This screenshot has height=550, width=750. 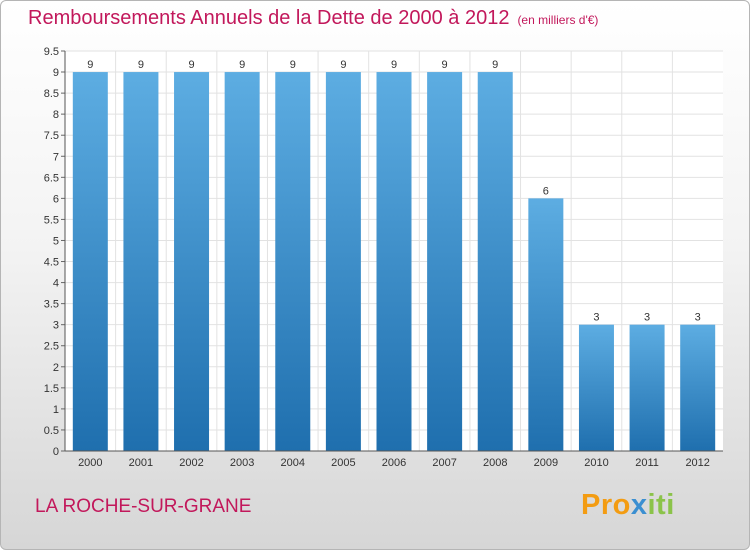 What do you see at coordinates (242, 65) in the screenshot?
I see `value-label-2003: 9` at bounding box center [242, 65].